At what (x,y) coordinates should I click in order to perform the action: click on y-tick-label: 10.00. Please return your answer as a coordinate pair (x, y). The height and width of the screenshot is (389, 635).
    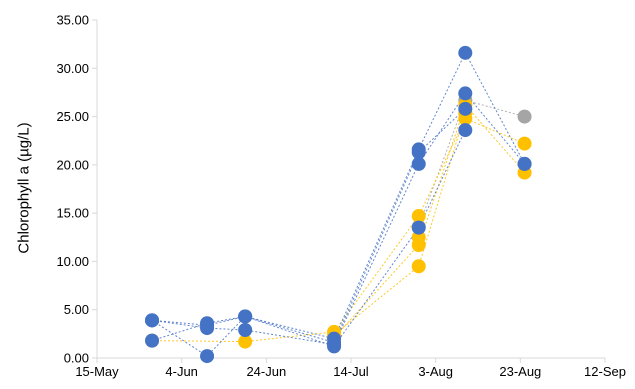
    Looking at the image, I should click on (72, 261).